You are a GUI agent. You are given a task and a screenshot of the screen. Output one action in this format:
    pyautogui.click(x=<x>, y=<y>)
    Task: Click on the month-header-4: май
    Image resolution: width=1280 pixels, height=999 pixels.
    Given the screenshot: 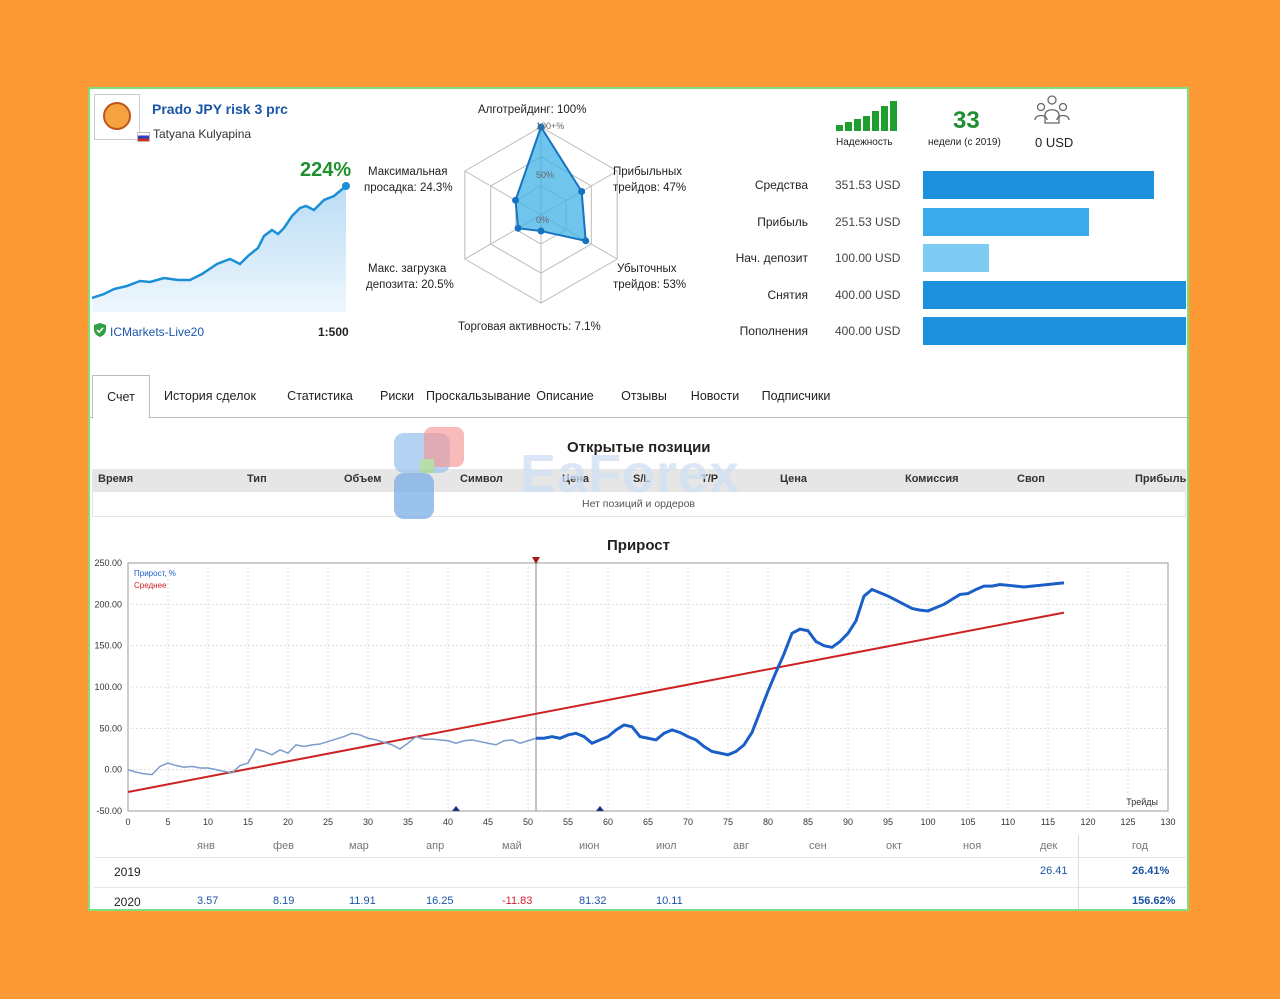 What is the action you would take?
    pyautogui.click(x=512, y=846)
    